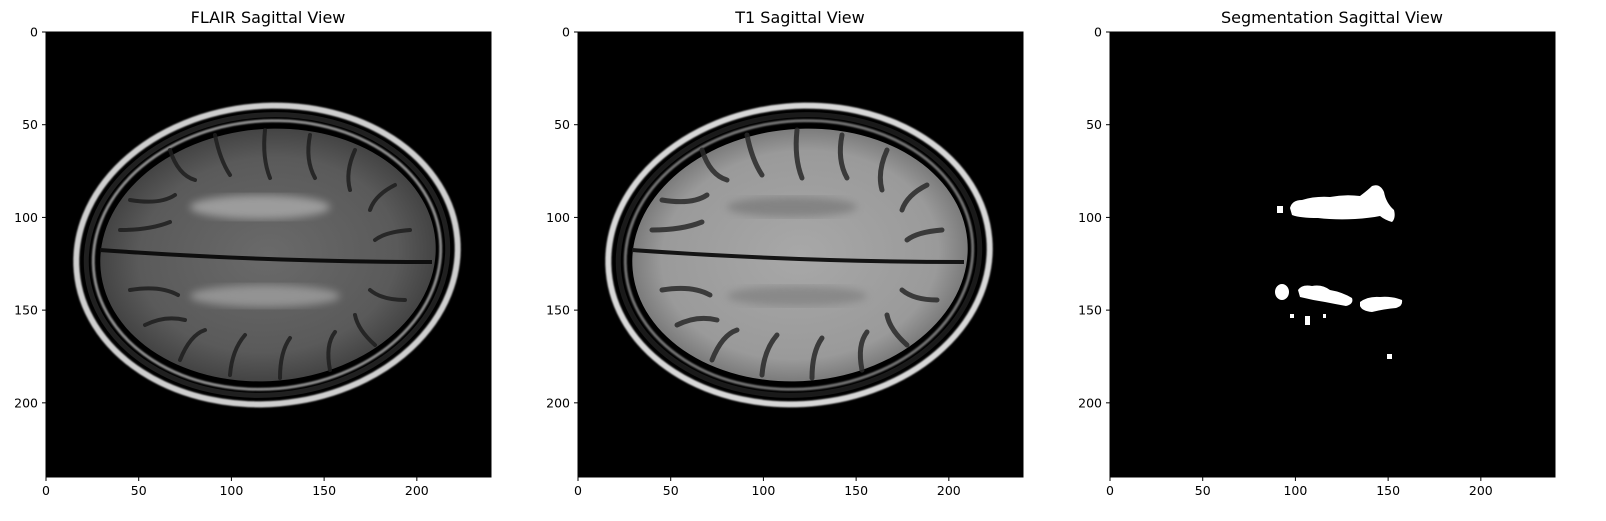  Describe the element at coordinates (1332, 17) in the screenshot. I see `panel-title: Segmentation Sagittal View` at that location.